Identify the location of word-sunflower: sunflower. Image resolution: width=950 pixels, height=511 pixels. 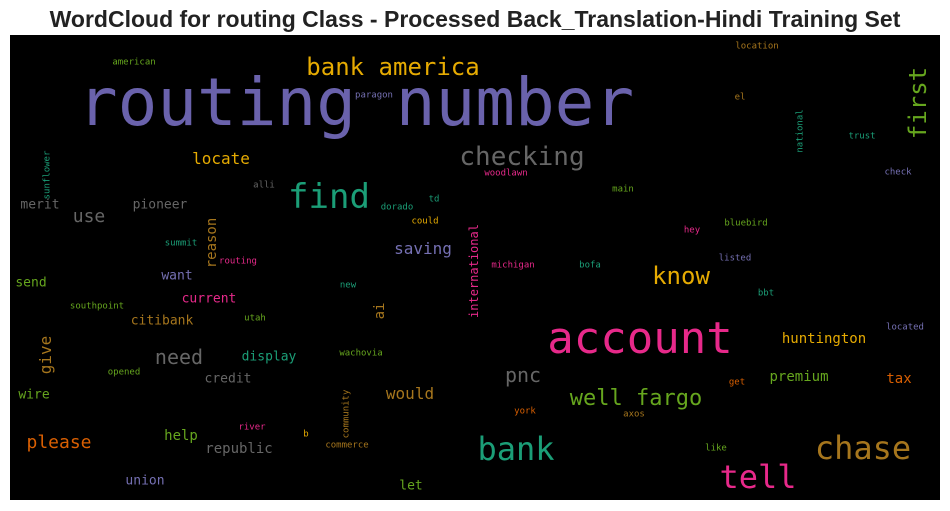
(47, 175).